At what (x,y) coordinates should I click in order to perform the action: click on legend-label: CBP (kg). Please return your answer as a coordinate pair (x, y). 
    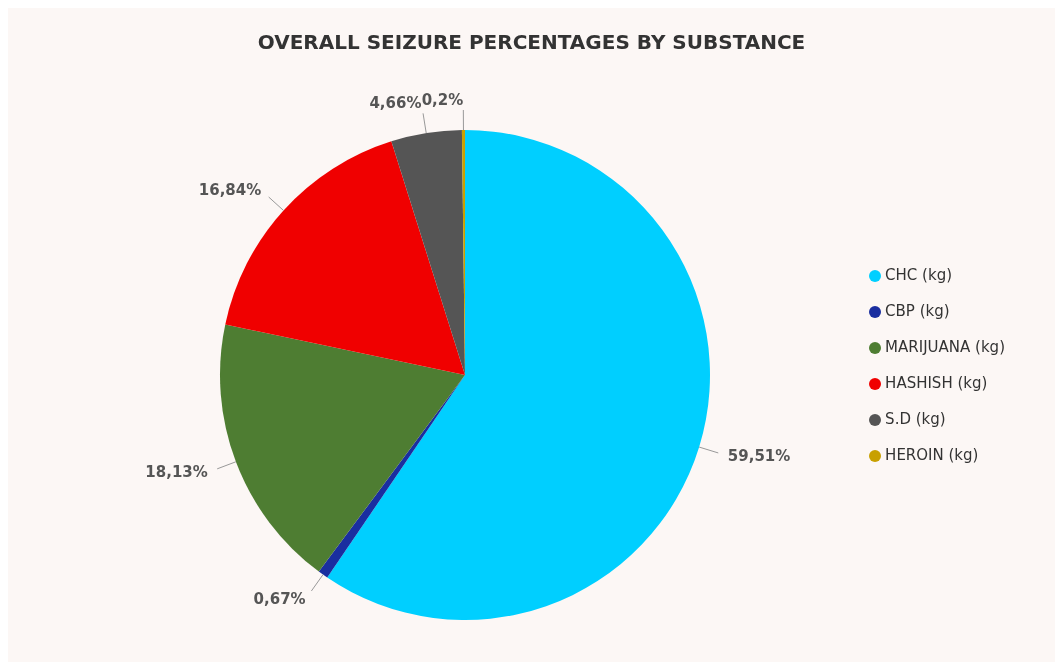
    Looking at the image, I should click on (917, 311).